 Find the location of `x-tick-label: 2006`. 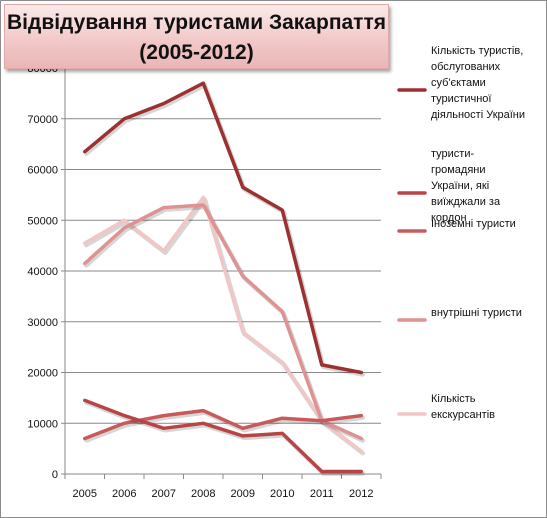

x-tick-label: 2006 is located at coordinates (124, 494).